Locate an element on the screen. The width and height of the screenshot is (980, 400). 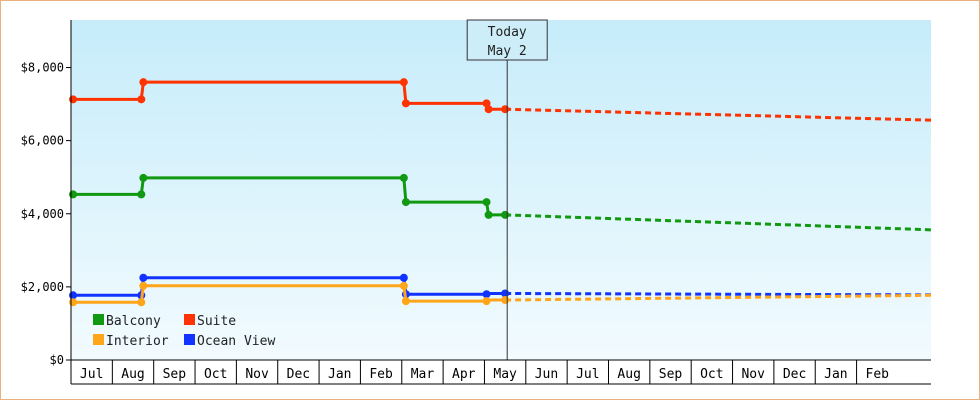
y-tick-label: $2,000 is located at coordinates (42, 287).